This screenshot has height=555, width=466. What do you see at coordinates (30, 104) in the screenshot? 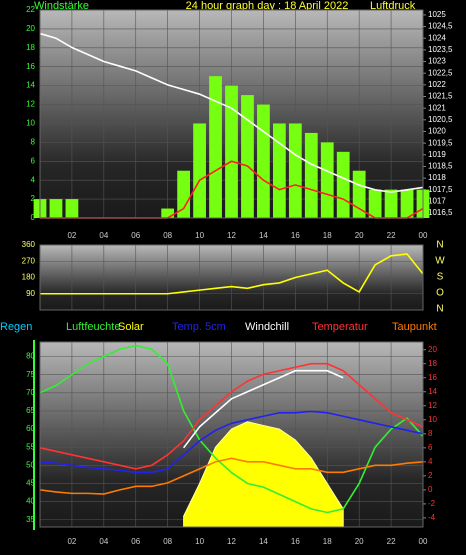
I see `y-tick-label: 12` at bounding box center [30, 104].